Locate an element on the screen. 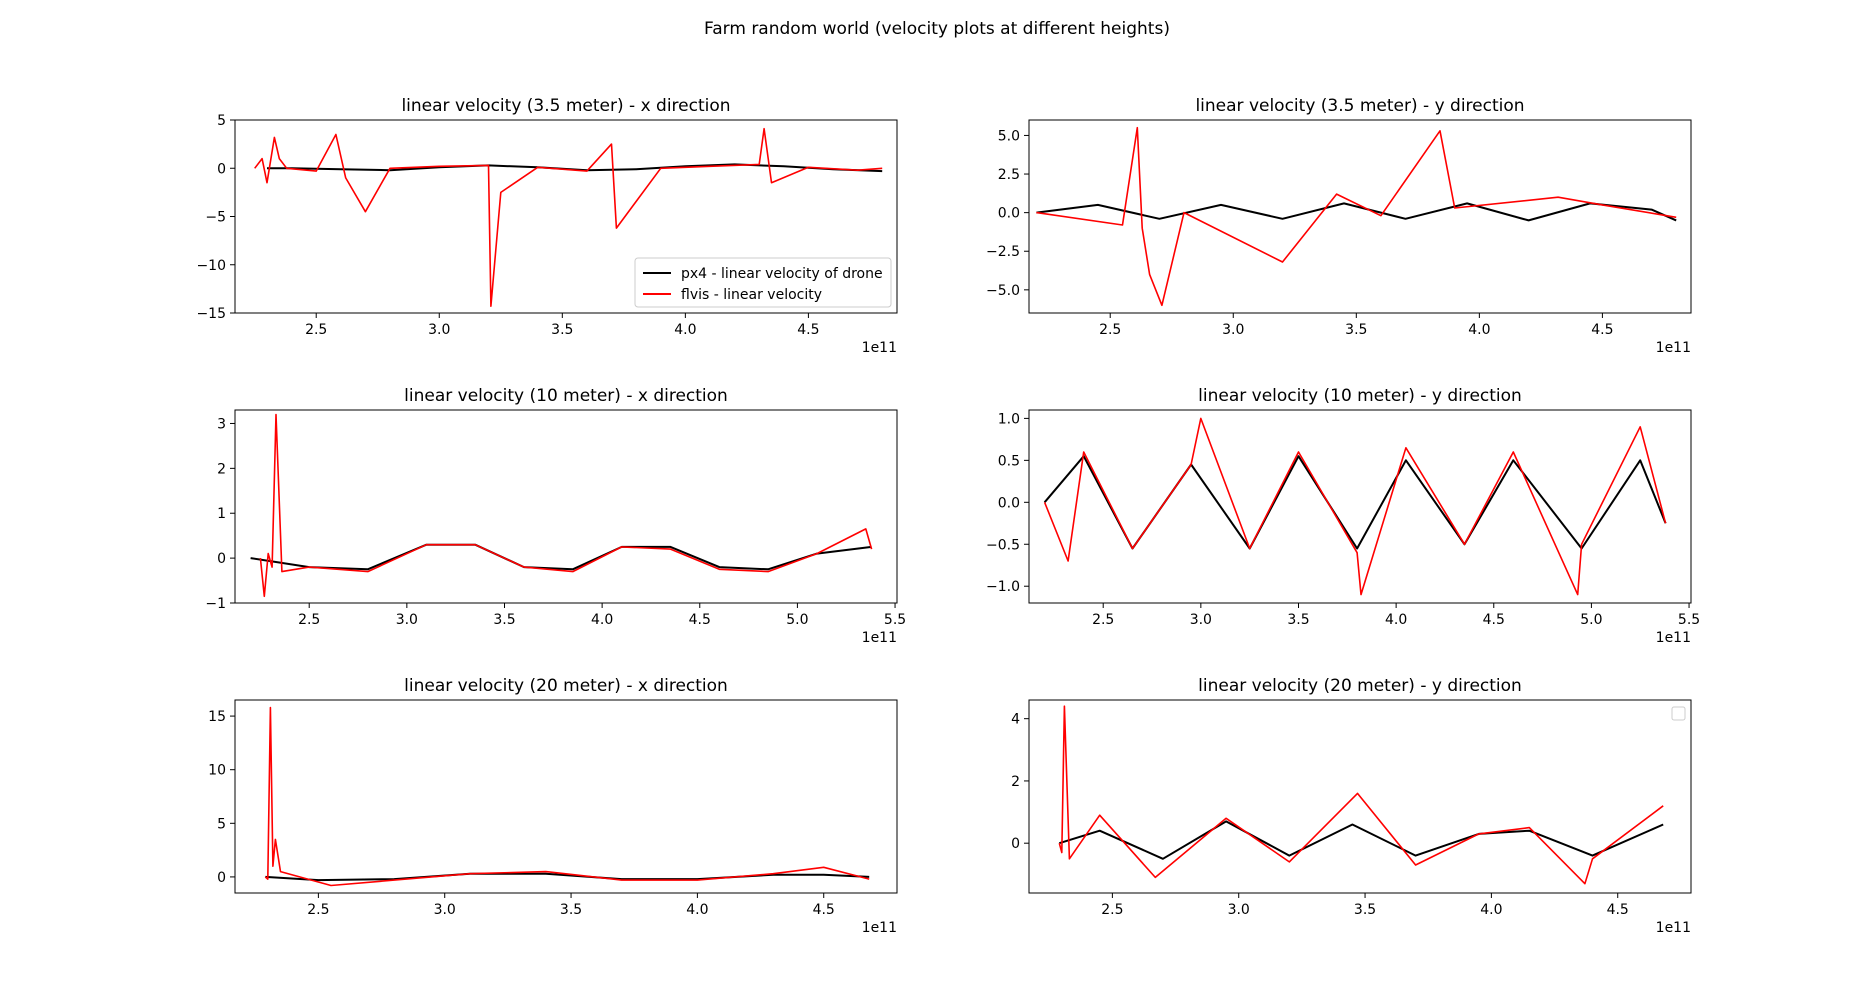  legend-label: px4 - linear velocity of drone is located at coordinates (782, 274).